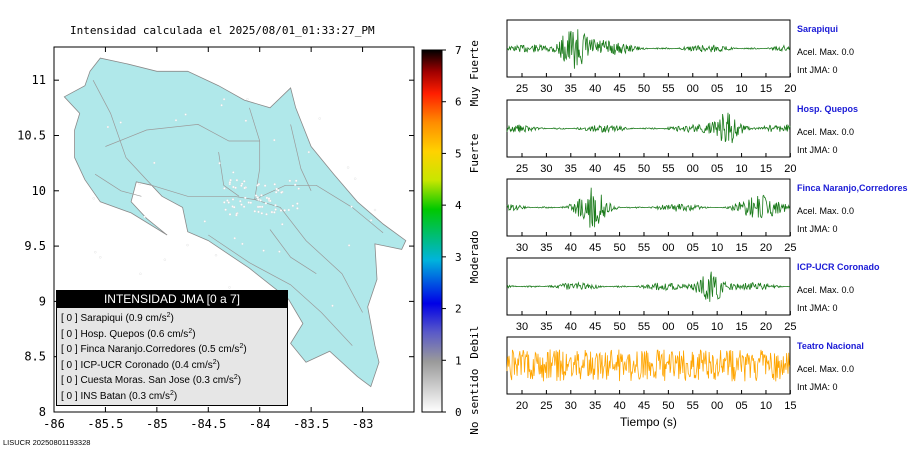  I want to click on legend-entry: [ 0 ] ICP-UCR Coronado (0.4 cm/s2), so click(172, 363).